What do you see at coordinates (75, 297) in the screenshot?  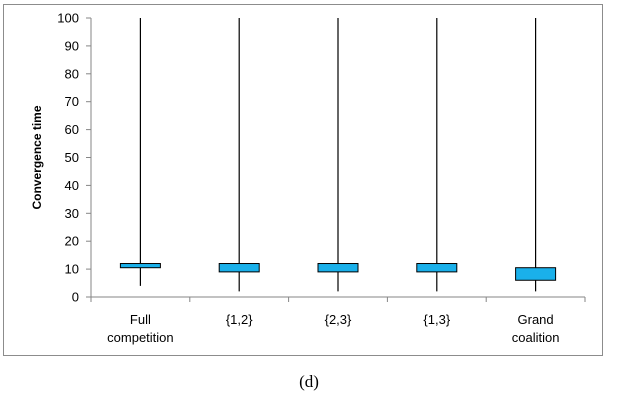 I see `y-tick-label: 0` at bounding box center [75, 297].